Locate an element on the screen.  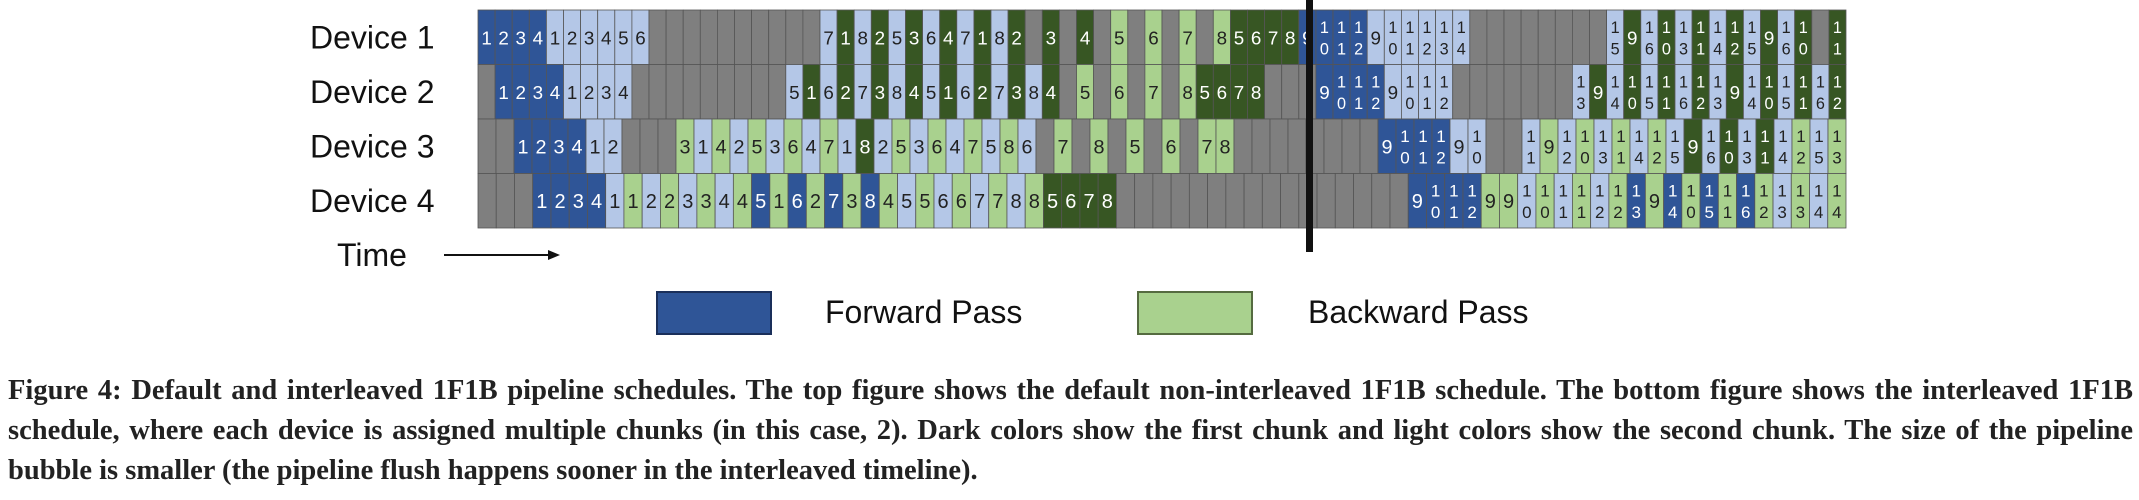
legend-forward-swatch is located at coordinates (714, 313).